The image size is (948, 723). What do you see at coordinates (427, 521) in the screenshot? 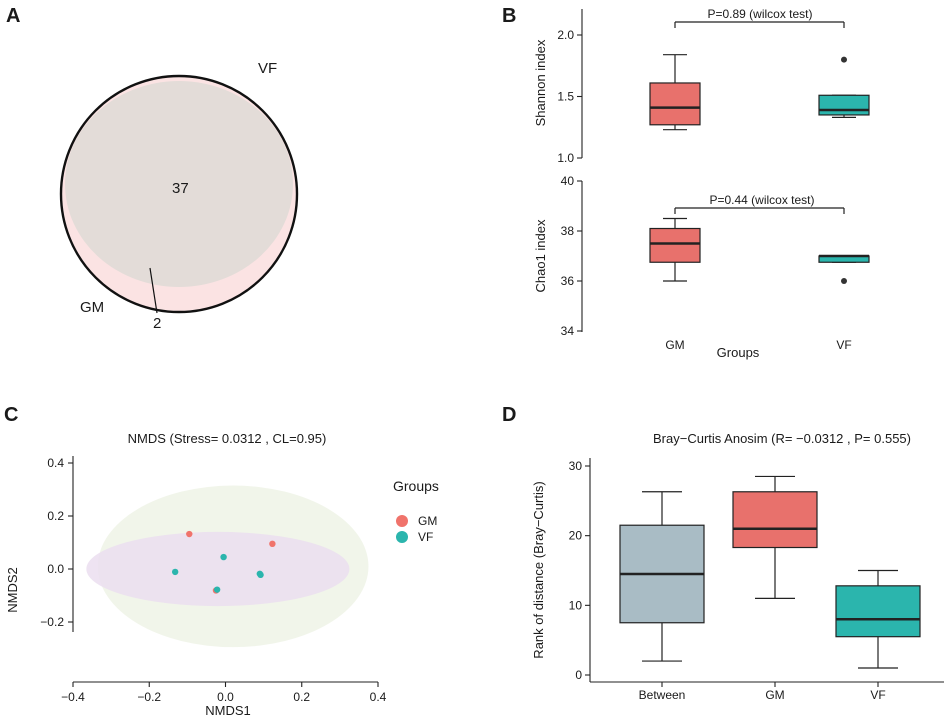
I see `legend-label-gm: GM` at bounding box center [427, 521].